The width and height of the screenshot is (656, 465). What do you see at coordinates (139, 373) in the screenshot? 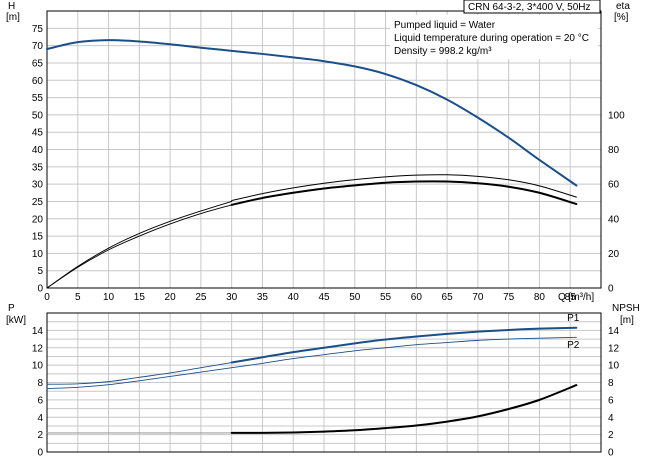
I see `lower-series-0-line` at bounding box center [139, 373].